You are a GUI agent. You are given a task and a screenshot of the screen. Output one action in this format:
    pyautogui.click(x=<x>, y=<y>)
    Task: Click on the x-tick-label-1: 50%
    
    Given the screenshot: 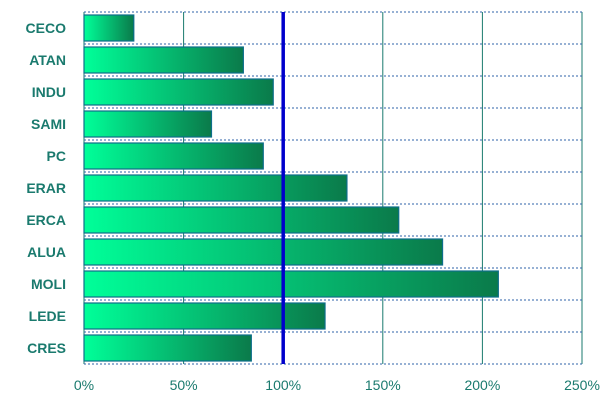 What is the action you would take?
    pyautogui.click(x=184, y=385)
    